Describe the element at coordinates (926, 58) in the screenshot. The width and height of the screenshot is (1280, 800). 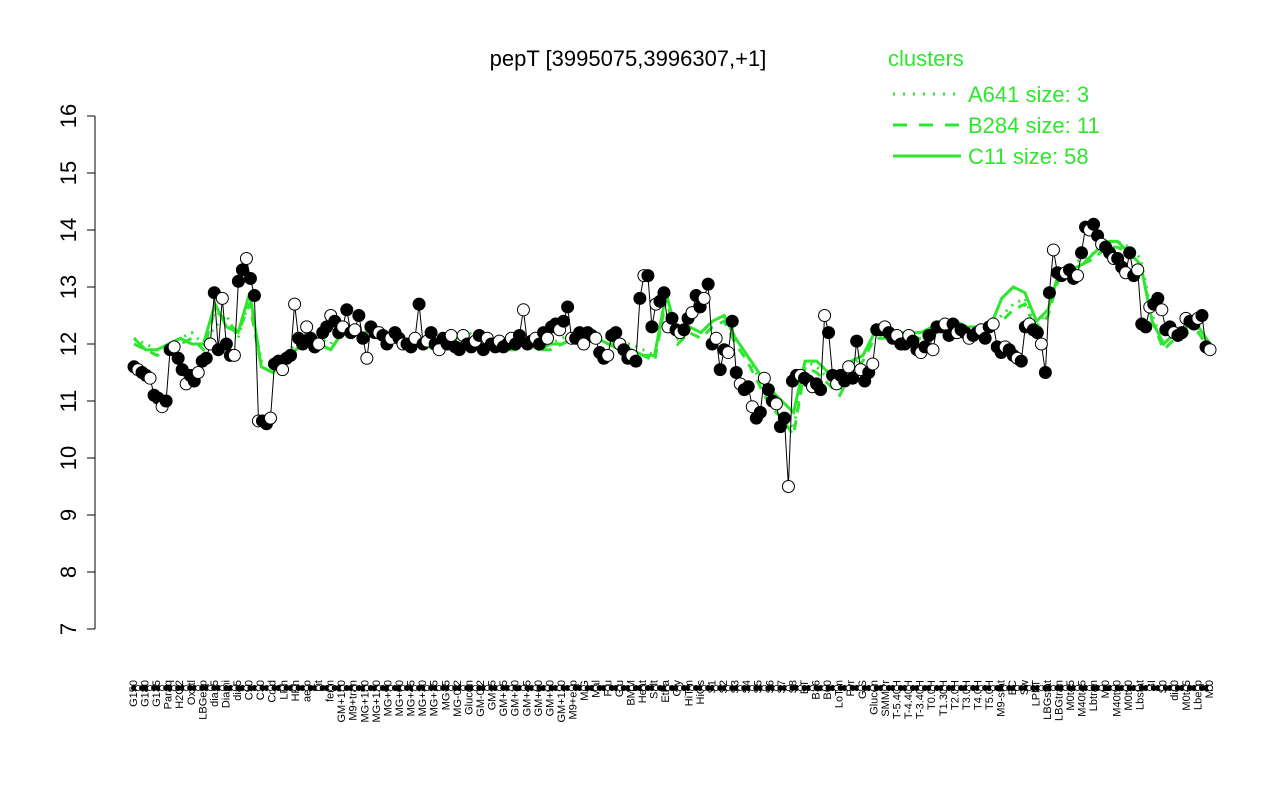
I see `legend-title: clusters` at that location.